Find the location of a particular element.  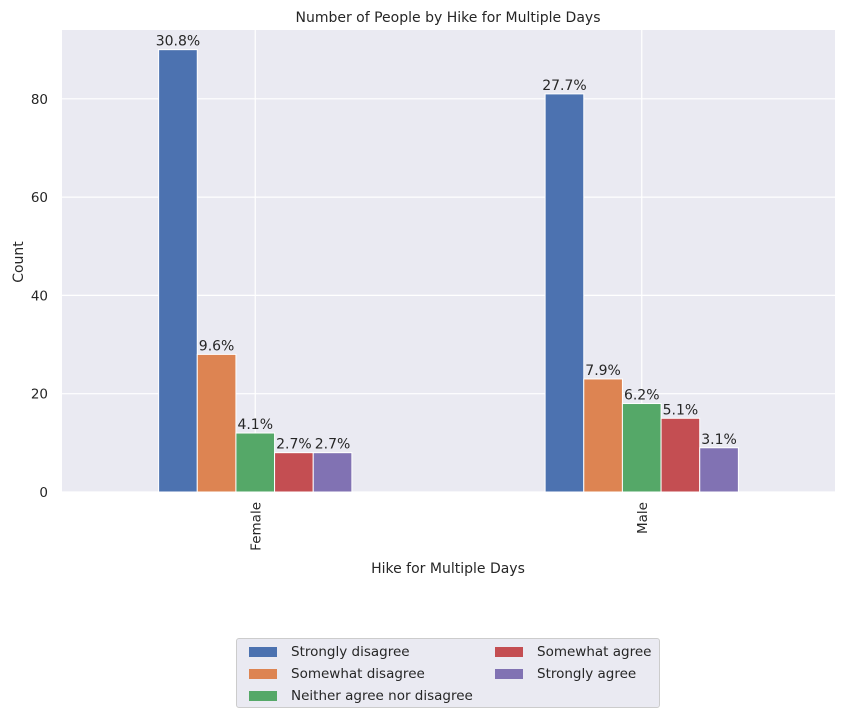

legend-item: Strongly disagree is located at coordinates (329, 652).